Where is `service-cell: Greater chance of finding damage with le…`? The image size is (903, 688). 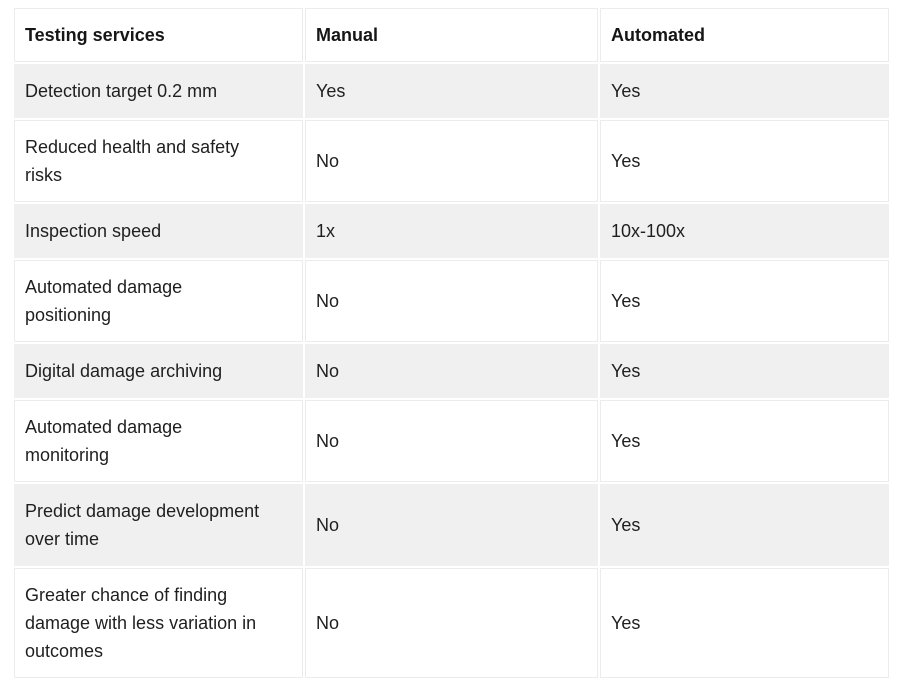 service-cell: Greater chance of finding damage with le… is located at coordinates (158, 623).